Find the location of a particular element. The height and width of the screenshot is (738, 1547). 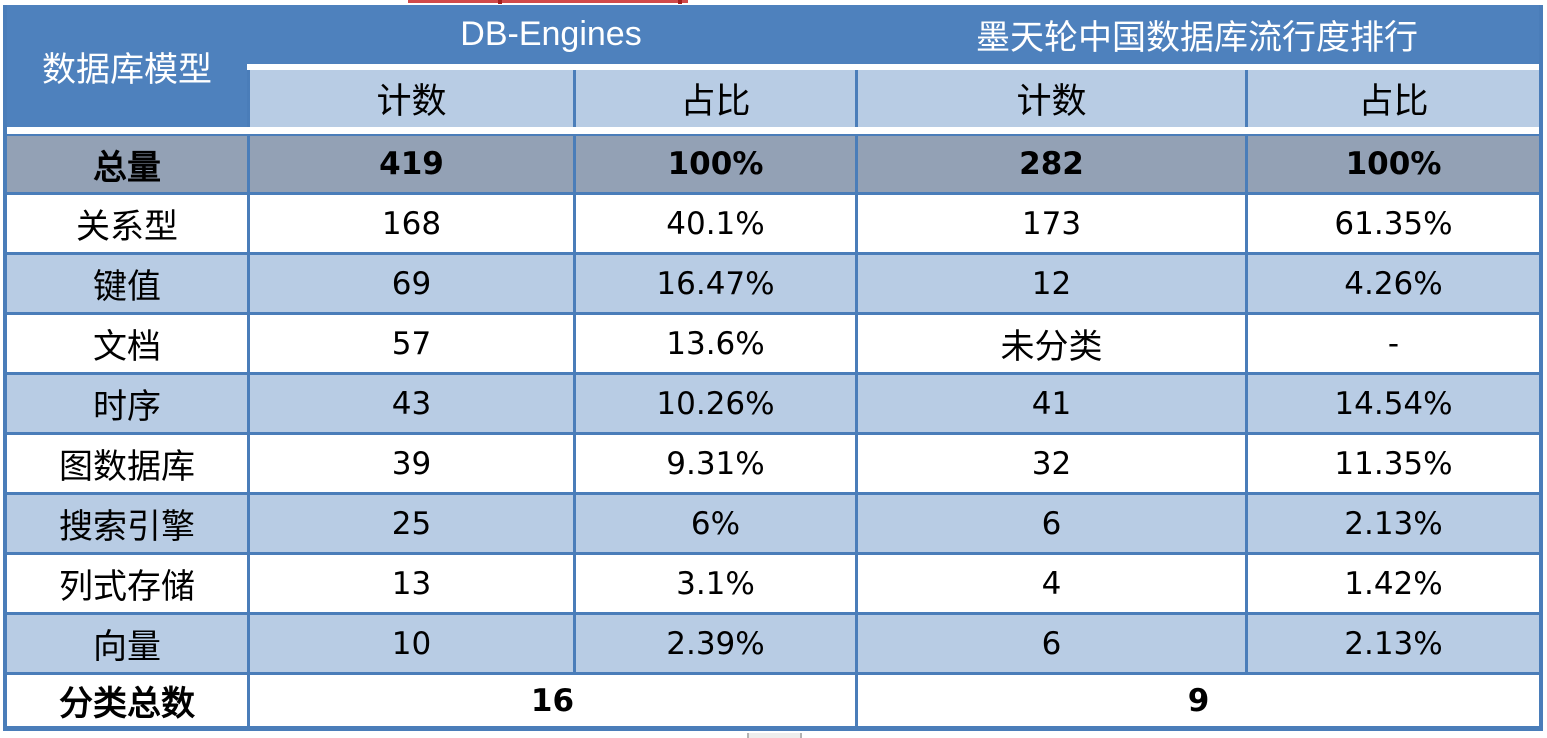

table-row: 关系型 168 40.1% 173 61.35% is located at coordinates (773, 222).